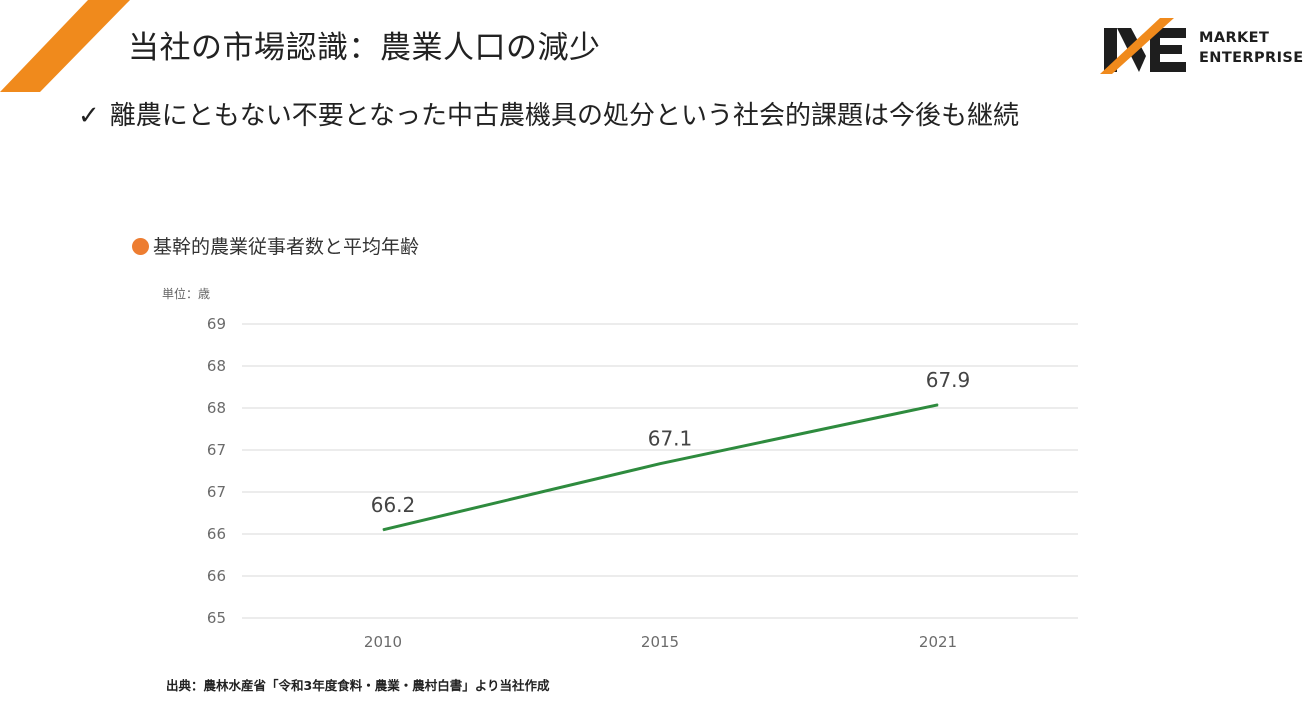 Image resolution: width=1314 pixels, height=708 pixels. Describe the element at coordinates (216, 471) in the screenshot. I see `y-tick-layer: 69 68 68 67 67 66 66 65` at that location.